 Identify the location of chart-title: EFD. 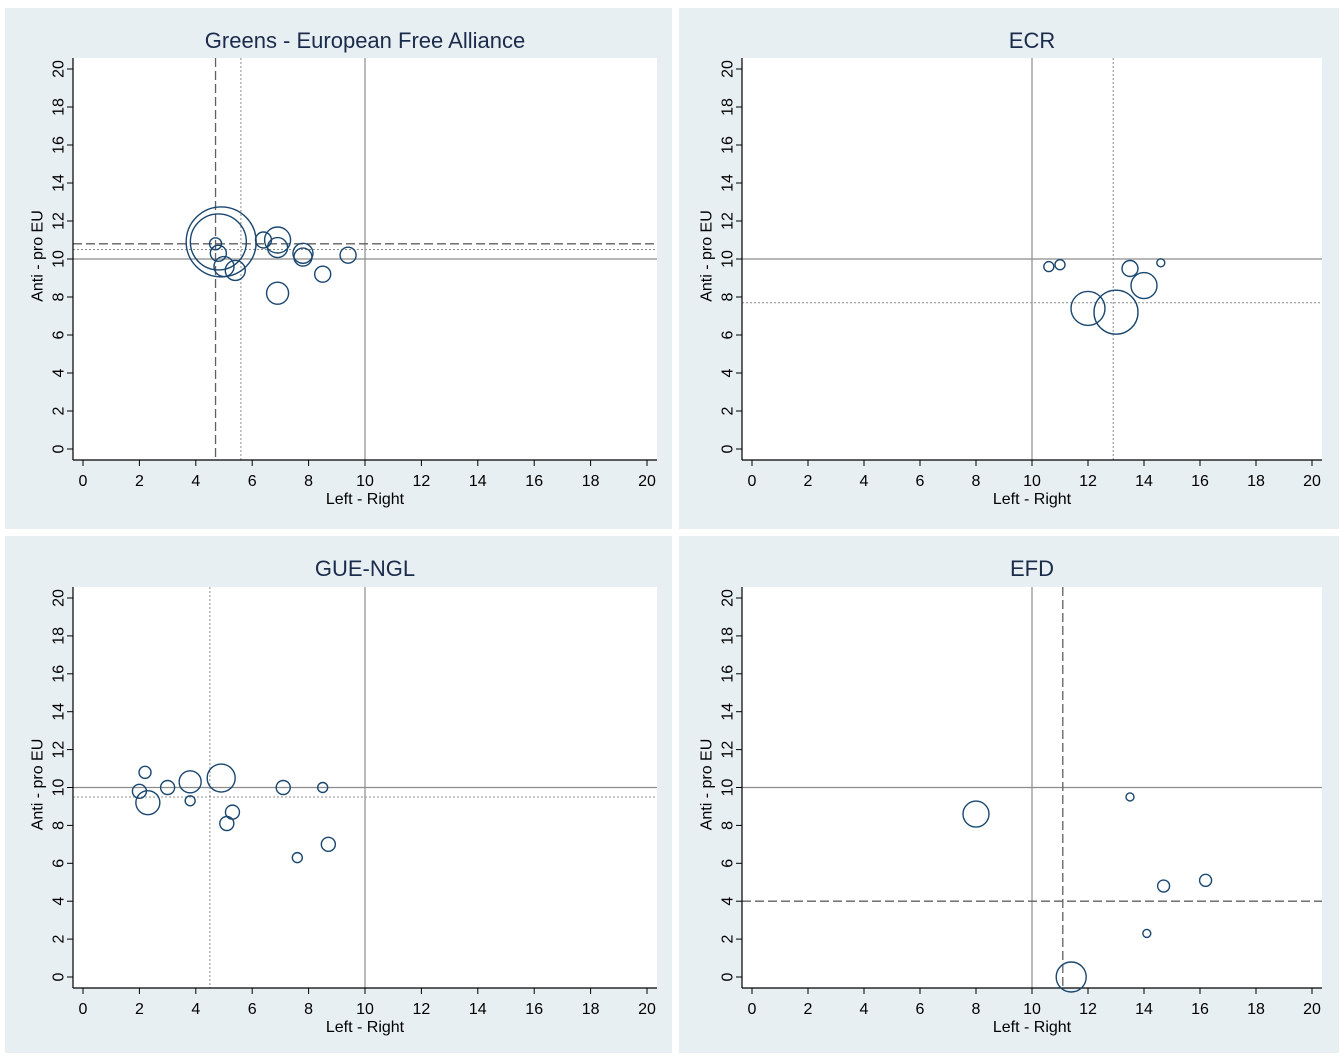
(1032, 568).